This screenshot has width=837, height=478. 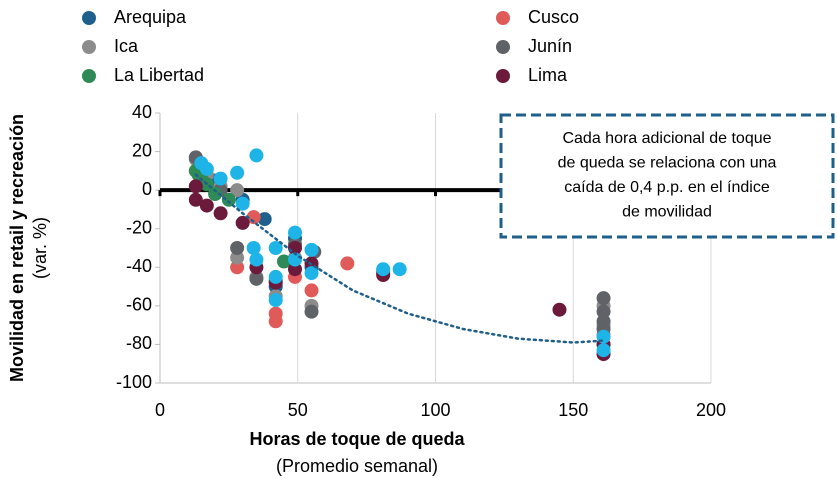 What do you see at coordinates (126, 46) in the screenshot?
I see `legend-label: Ica` at bounding box center [126, 46].